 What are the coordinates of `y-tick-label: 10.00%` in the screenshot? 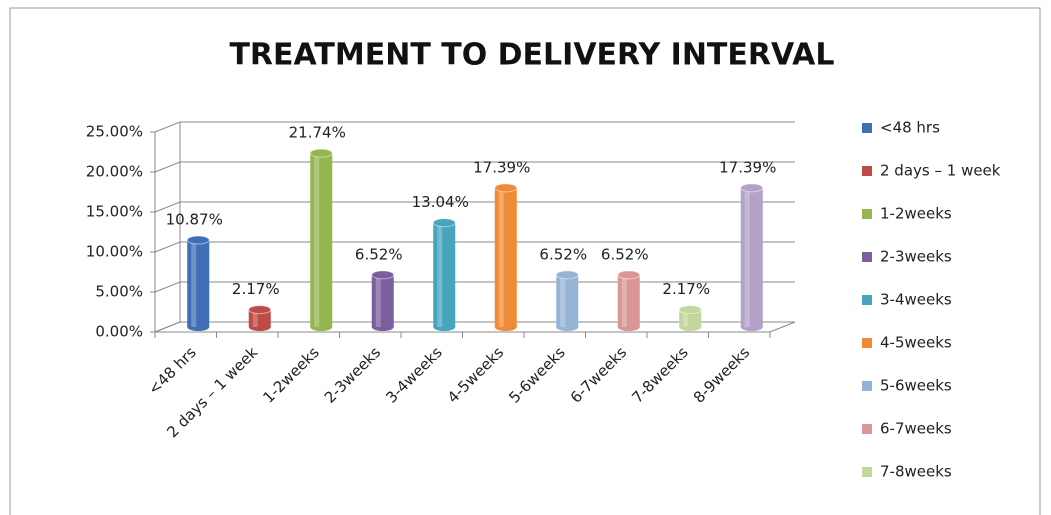 It's located at (114, 252).